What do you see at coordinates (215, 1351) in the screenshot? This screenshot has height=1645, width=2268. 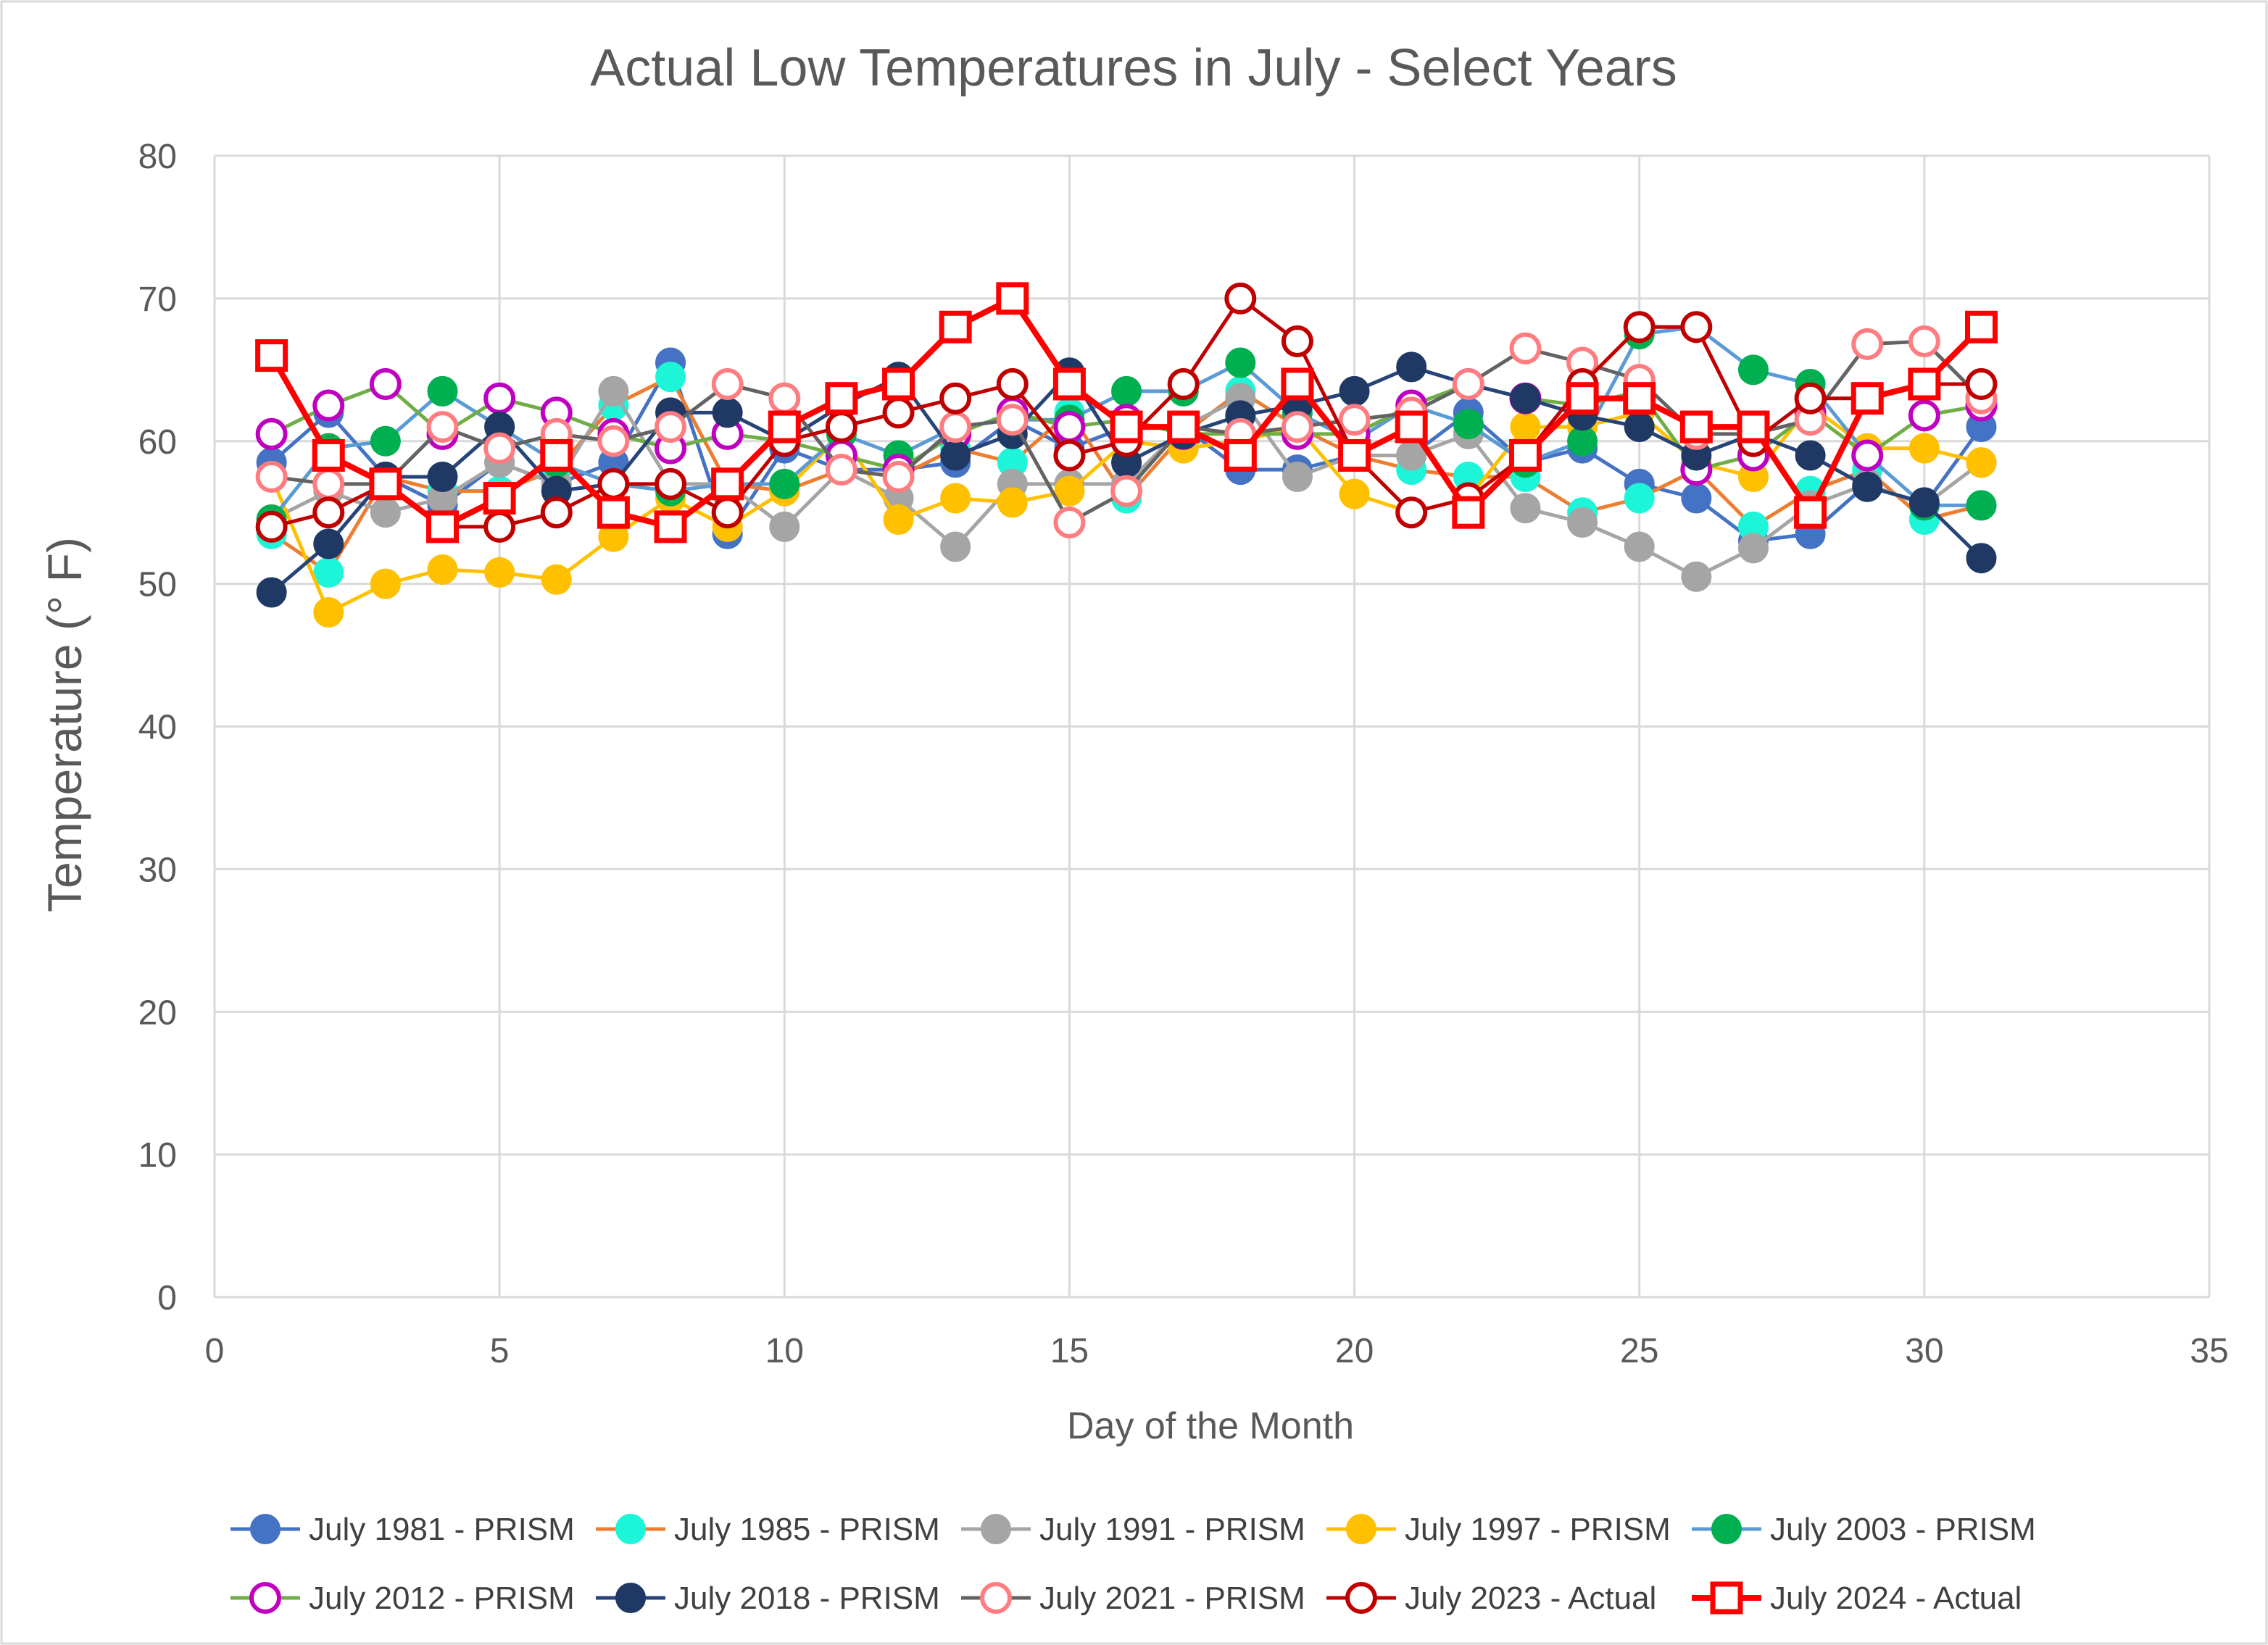 I see `x-tick-label: 0` at bounding box center [215, 1351].